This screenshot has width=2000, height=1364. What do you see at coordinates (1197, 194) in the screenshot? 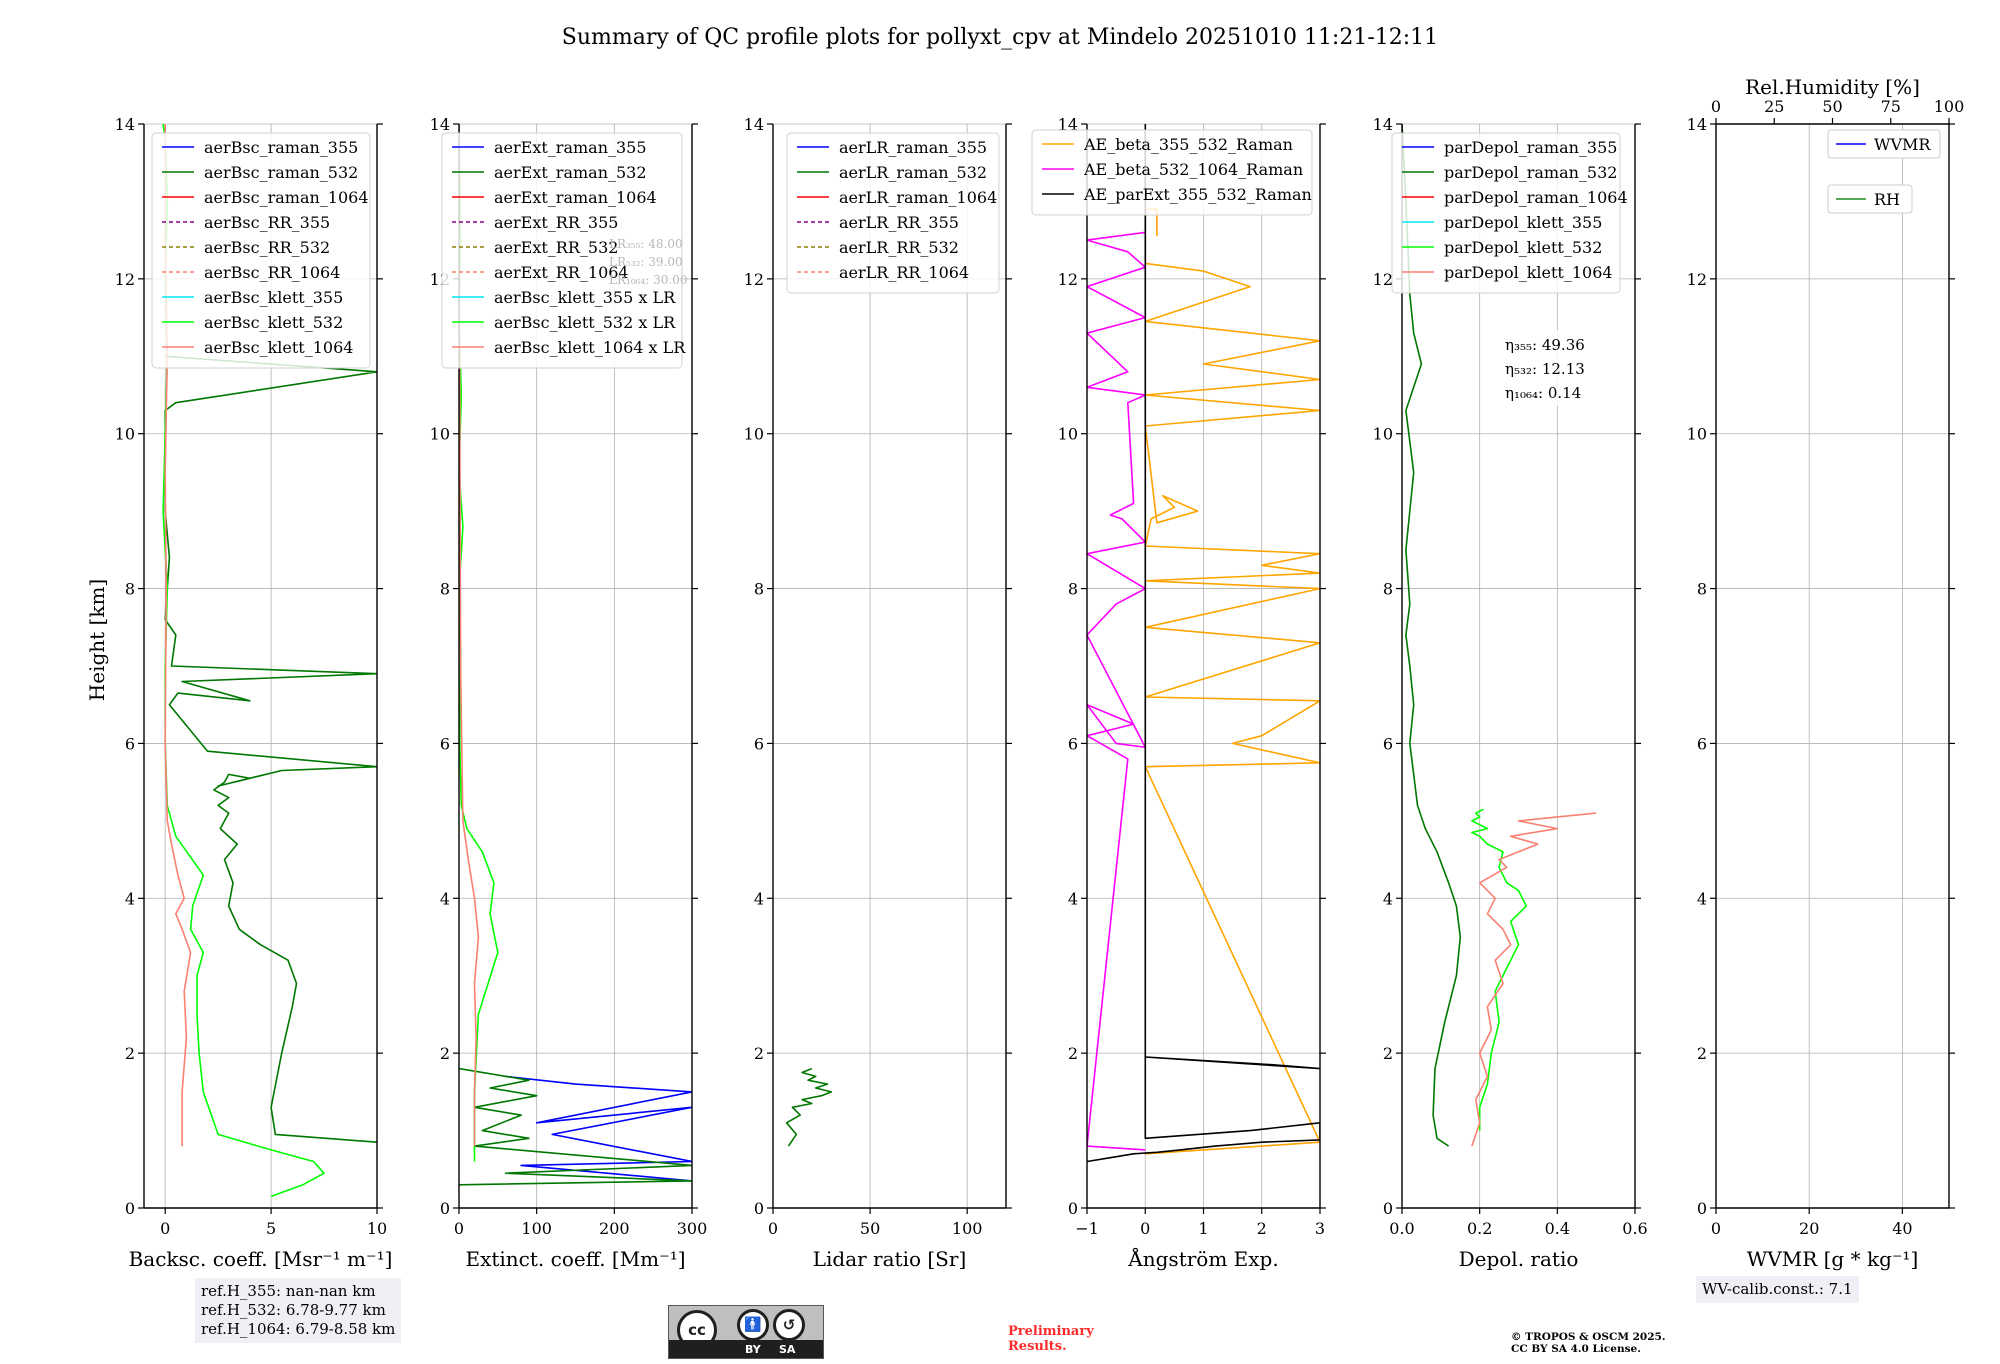
I see `chart-angstrom-legend-label: AE_parExt_355_532_Raman` at bounding box center [1197, 194].